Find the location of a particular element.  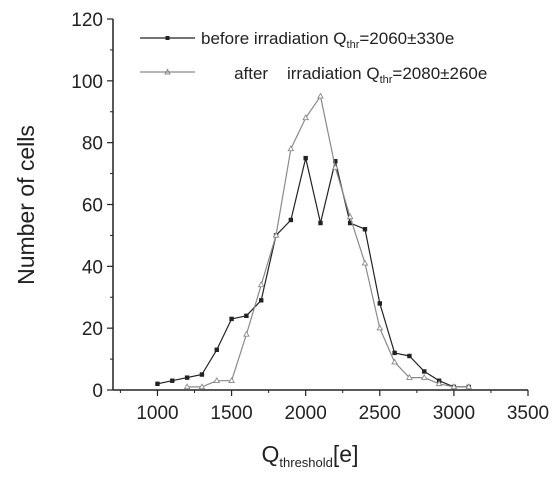

y-tick-label: 100 is located at coordinates (87, 82).